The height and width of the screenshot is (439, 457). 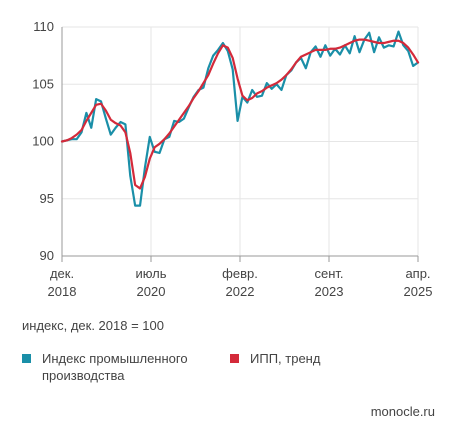 I want to click on y-tick-label: 90, so click(x=47, y=255).